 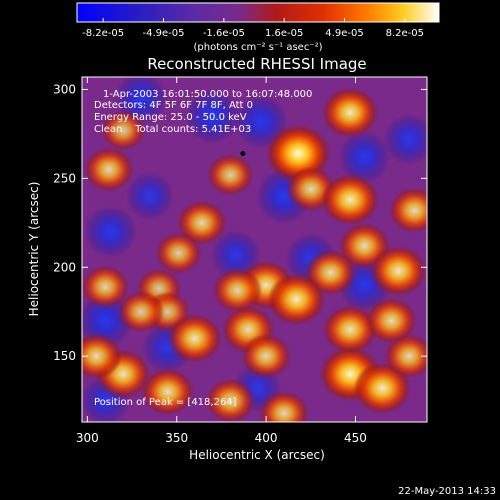 I want to click on y-tick-label: 300, so click(x=64, y=89).